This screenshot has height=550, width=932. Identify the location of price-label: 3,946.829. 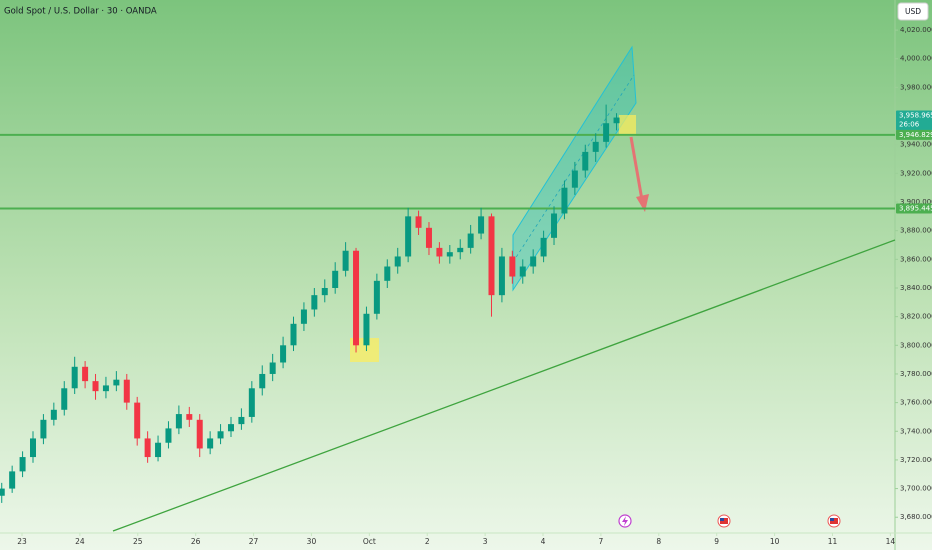
(915, 135).